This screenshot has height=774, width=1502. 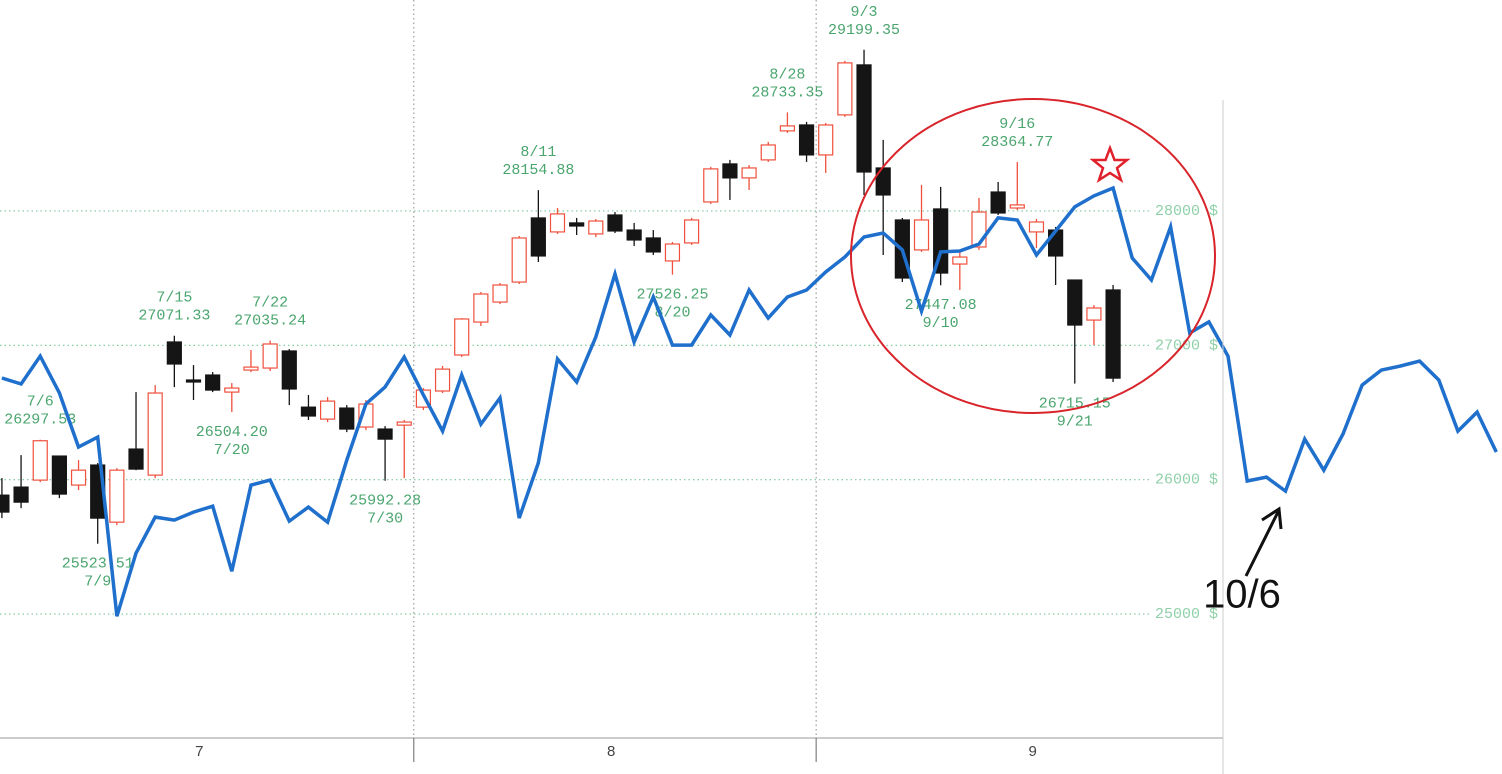 What do you see at coordinates (174, 316) in the screenshot?
I see `annotation-value: 27071.33` at bounding box center [174, 316].